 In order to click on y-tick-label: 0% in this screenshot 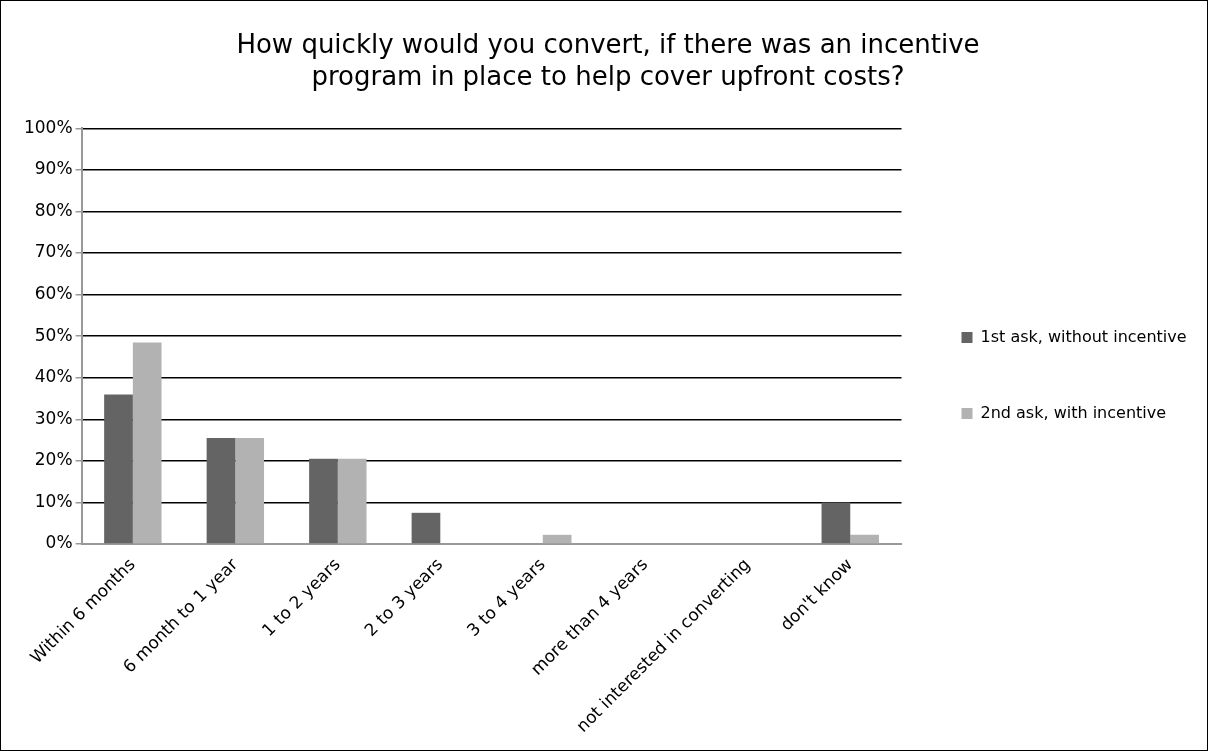, I will do `click(59, 542)`.